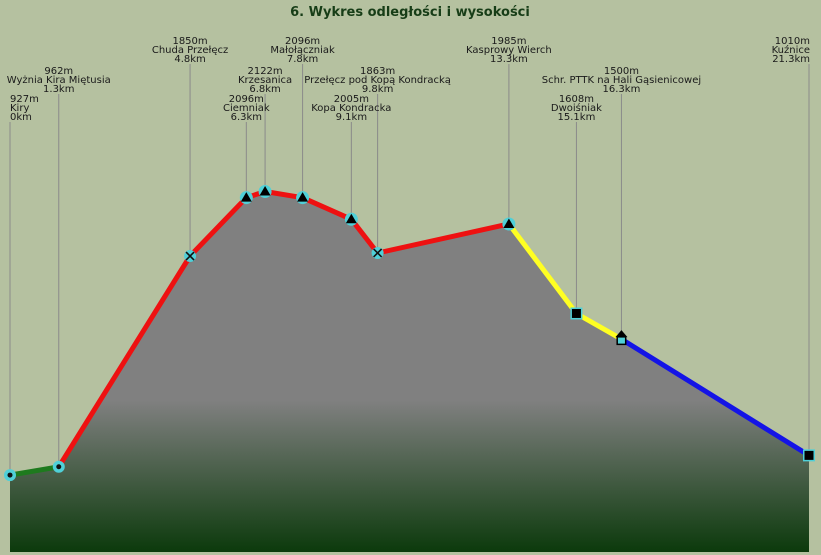 This screenshot has width=821, height=555. I want to click on point-elevation-label: 962m, so click(58, 71).